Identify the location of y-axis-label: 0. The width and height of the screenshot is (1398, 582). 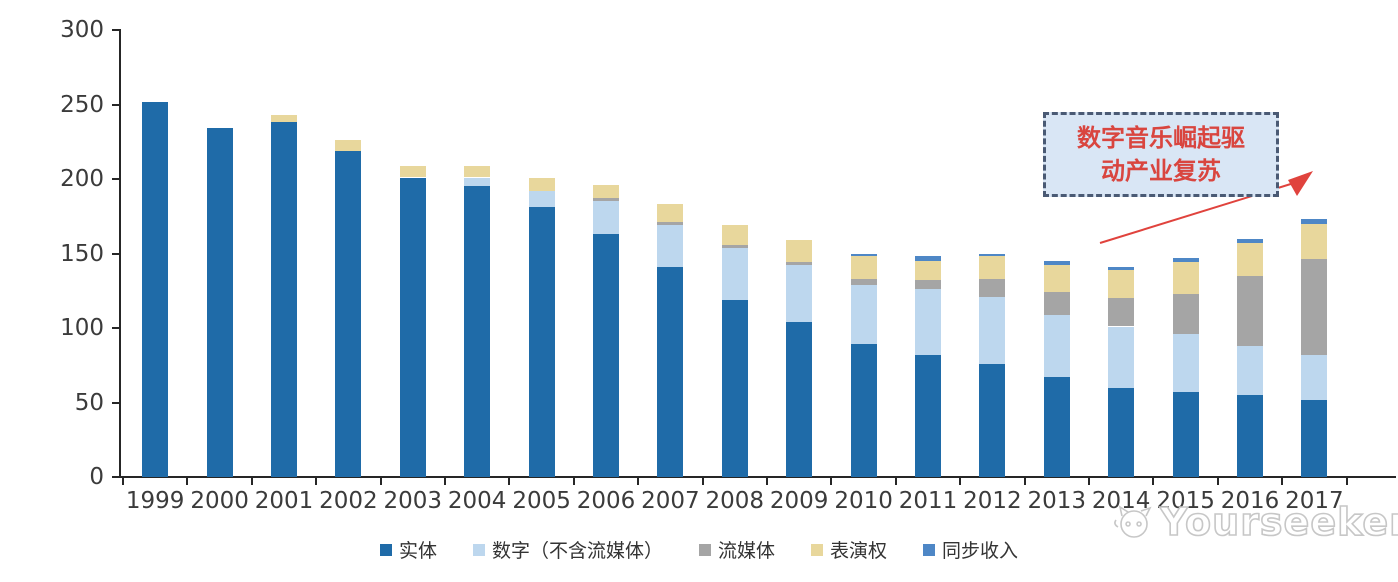
(96, 477).